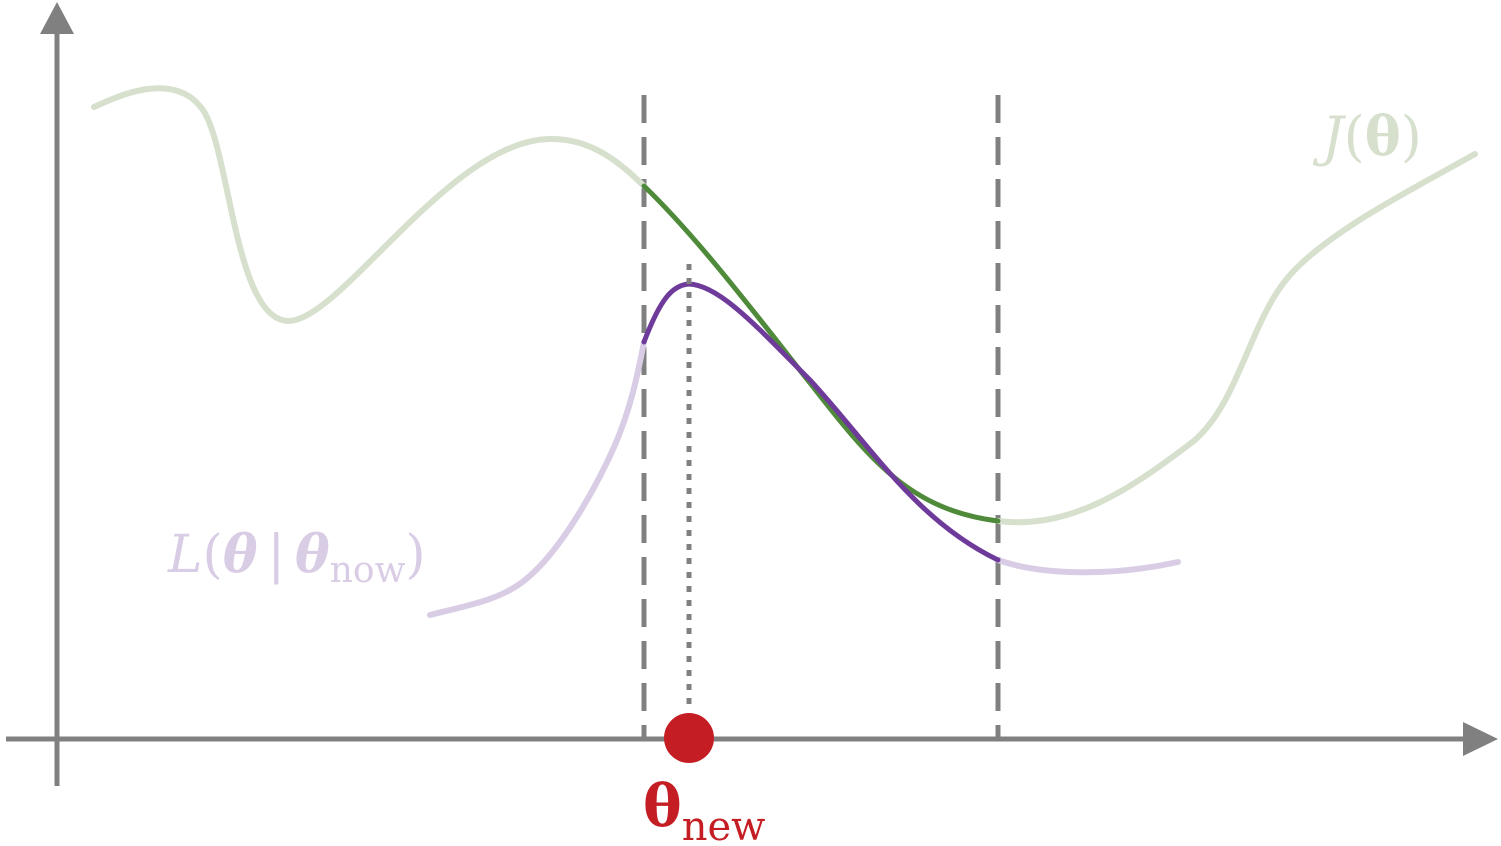 The width and height of the screenshot is (1501, 846). What do you see at coordinates (312, 554) in the screenshot?
I see `surrogate-label-given: θ` at bounding box center [312, 554].